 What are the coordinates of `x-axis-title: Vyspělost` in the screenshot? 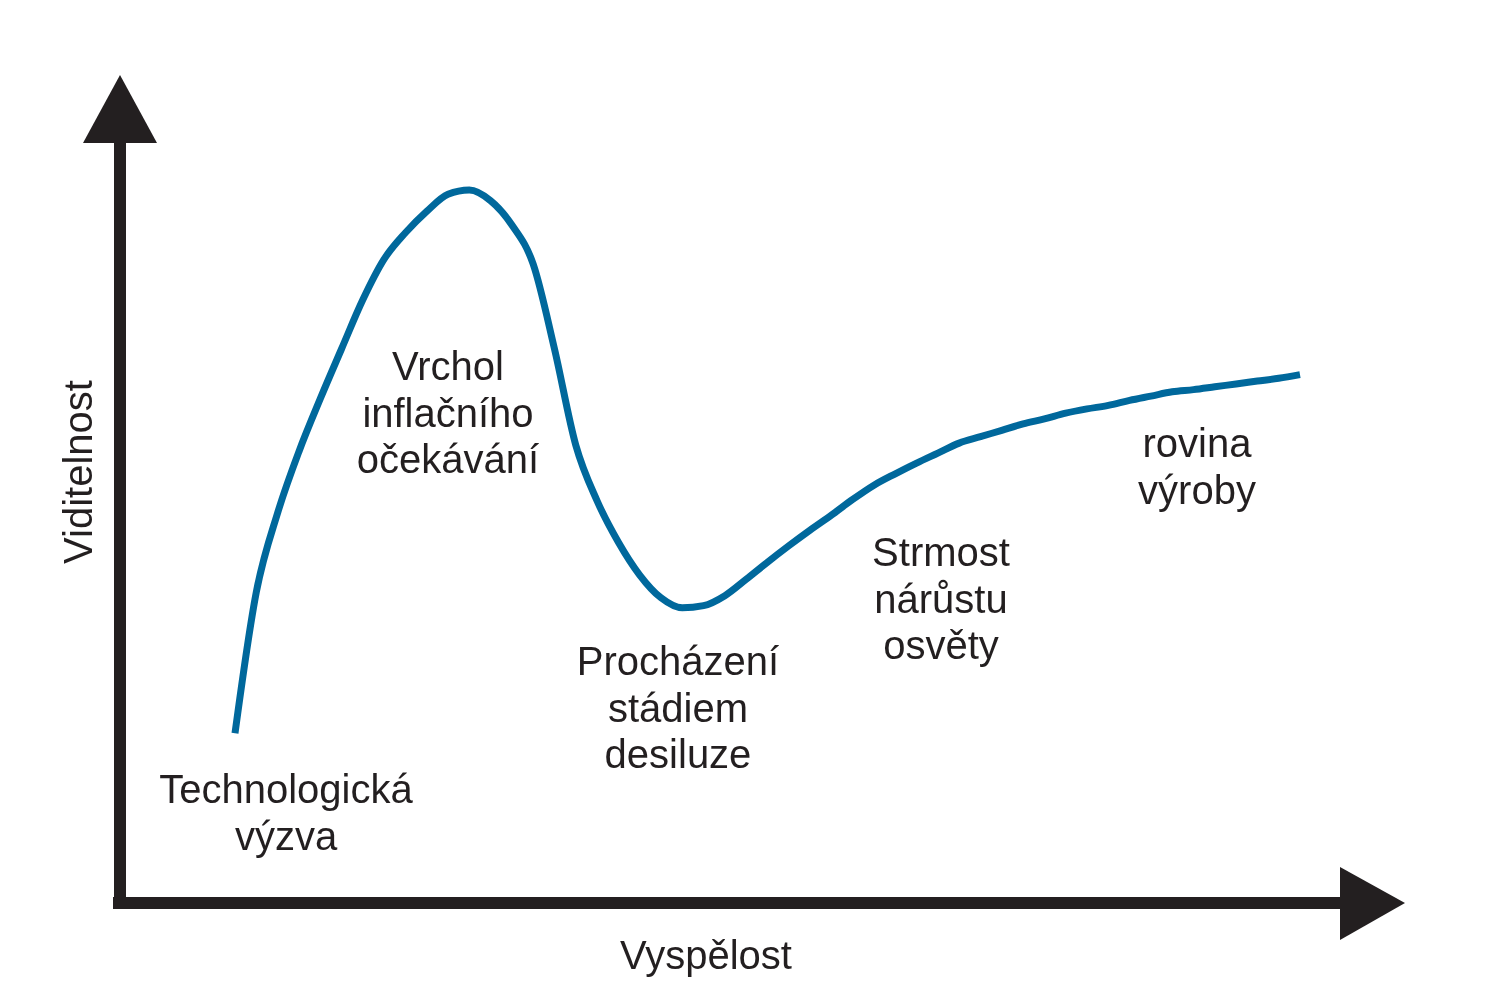 It's located at (706, 955).